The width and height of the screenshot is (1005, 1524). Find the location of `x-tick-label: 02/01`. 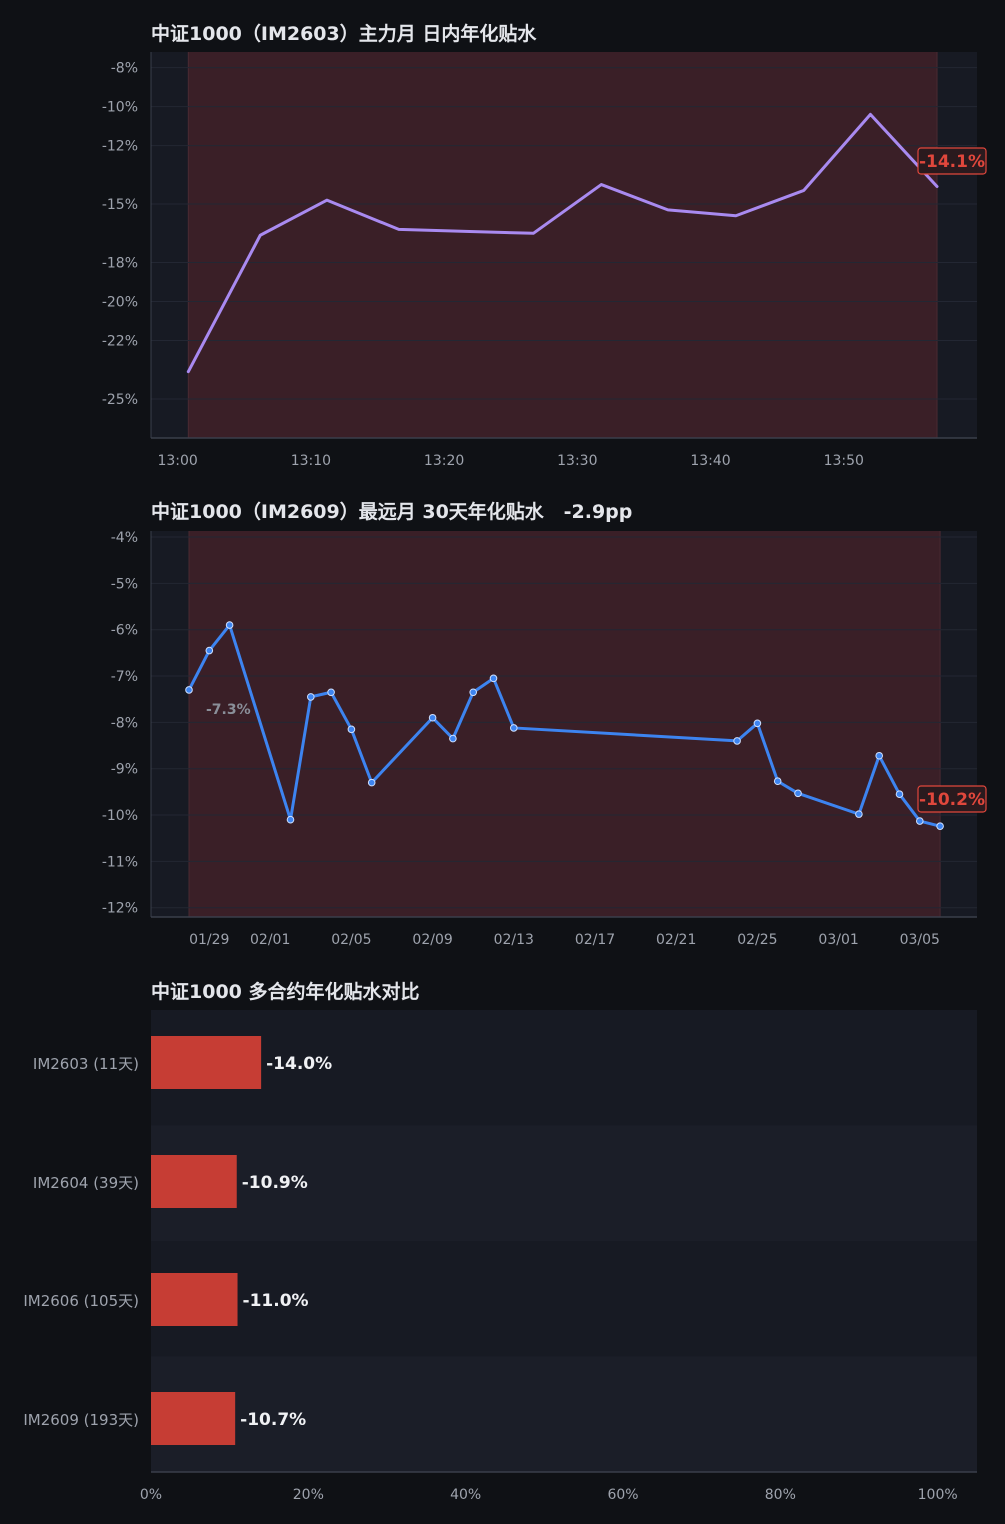

x-tick-label: 02/01 is located at coordinates (270, 940).